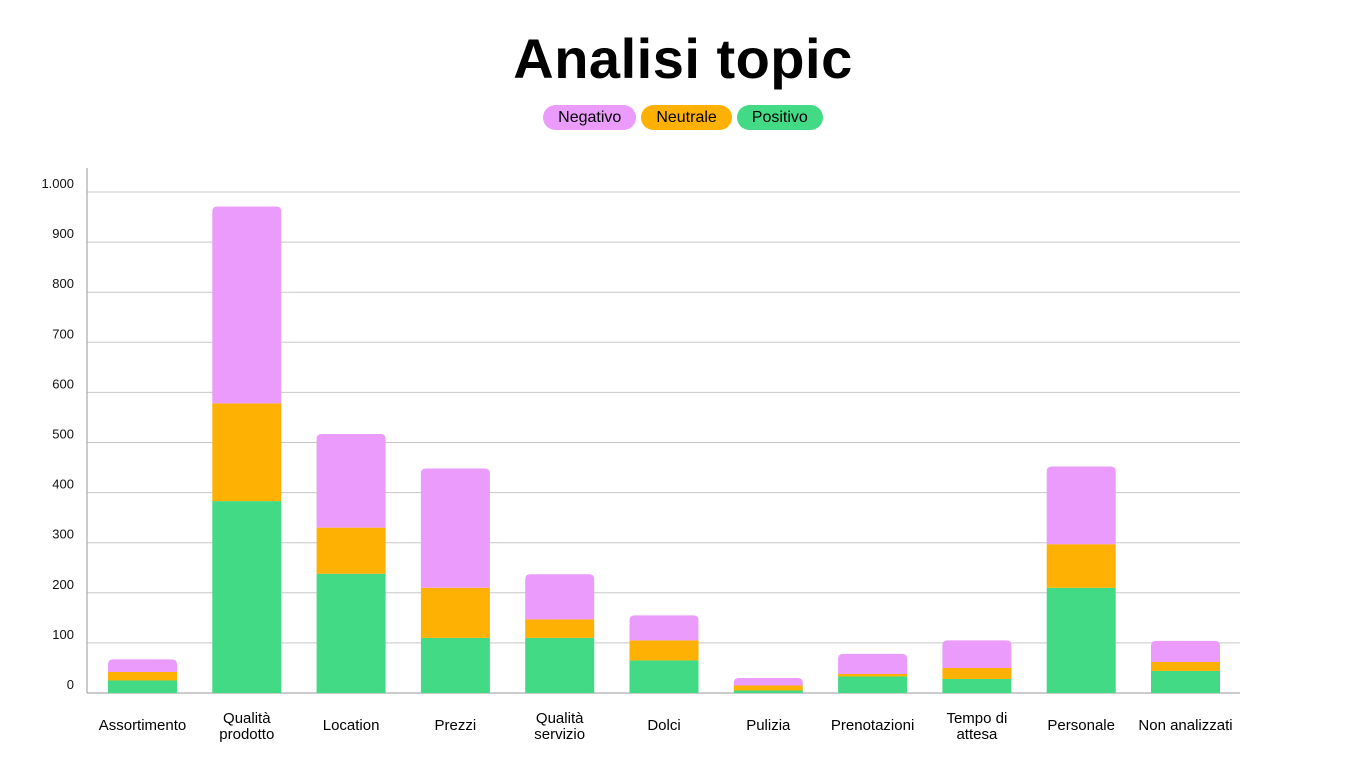 The image size is (1366, 768). What do you see at coordinates (977, 734) in the screenshot?
I see `x-tick-label: attesa` at bounding box center [977, 734].